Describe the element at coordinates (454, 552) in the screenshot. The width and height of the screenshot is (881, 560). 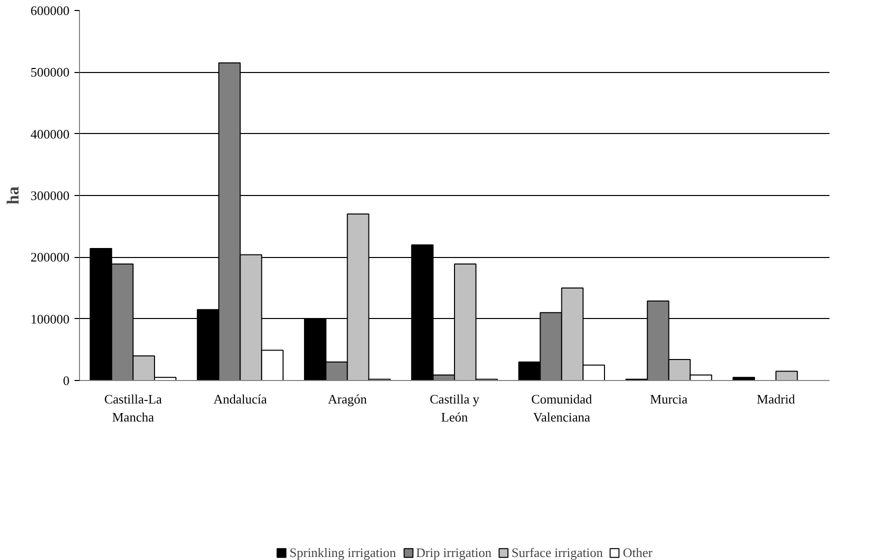
I see `legend-label: Drip irrigation` at that location.